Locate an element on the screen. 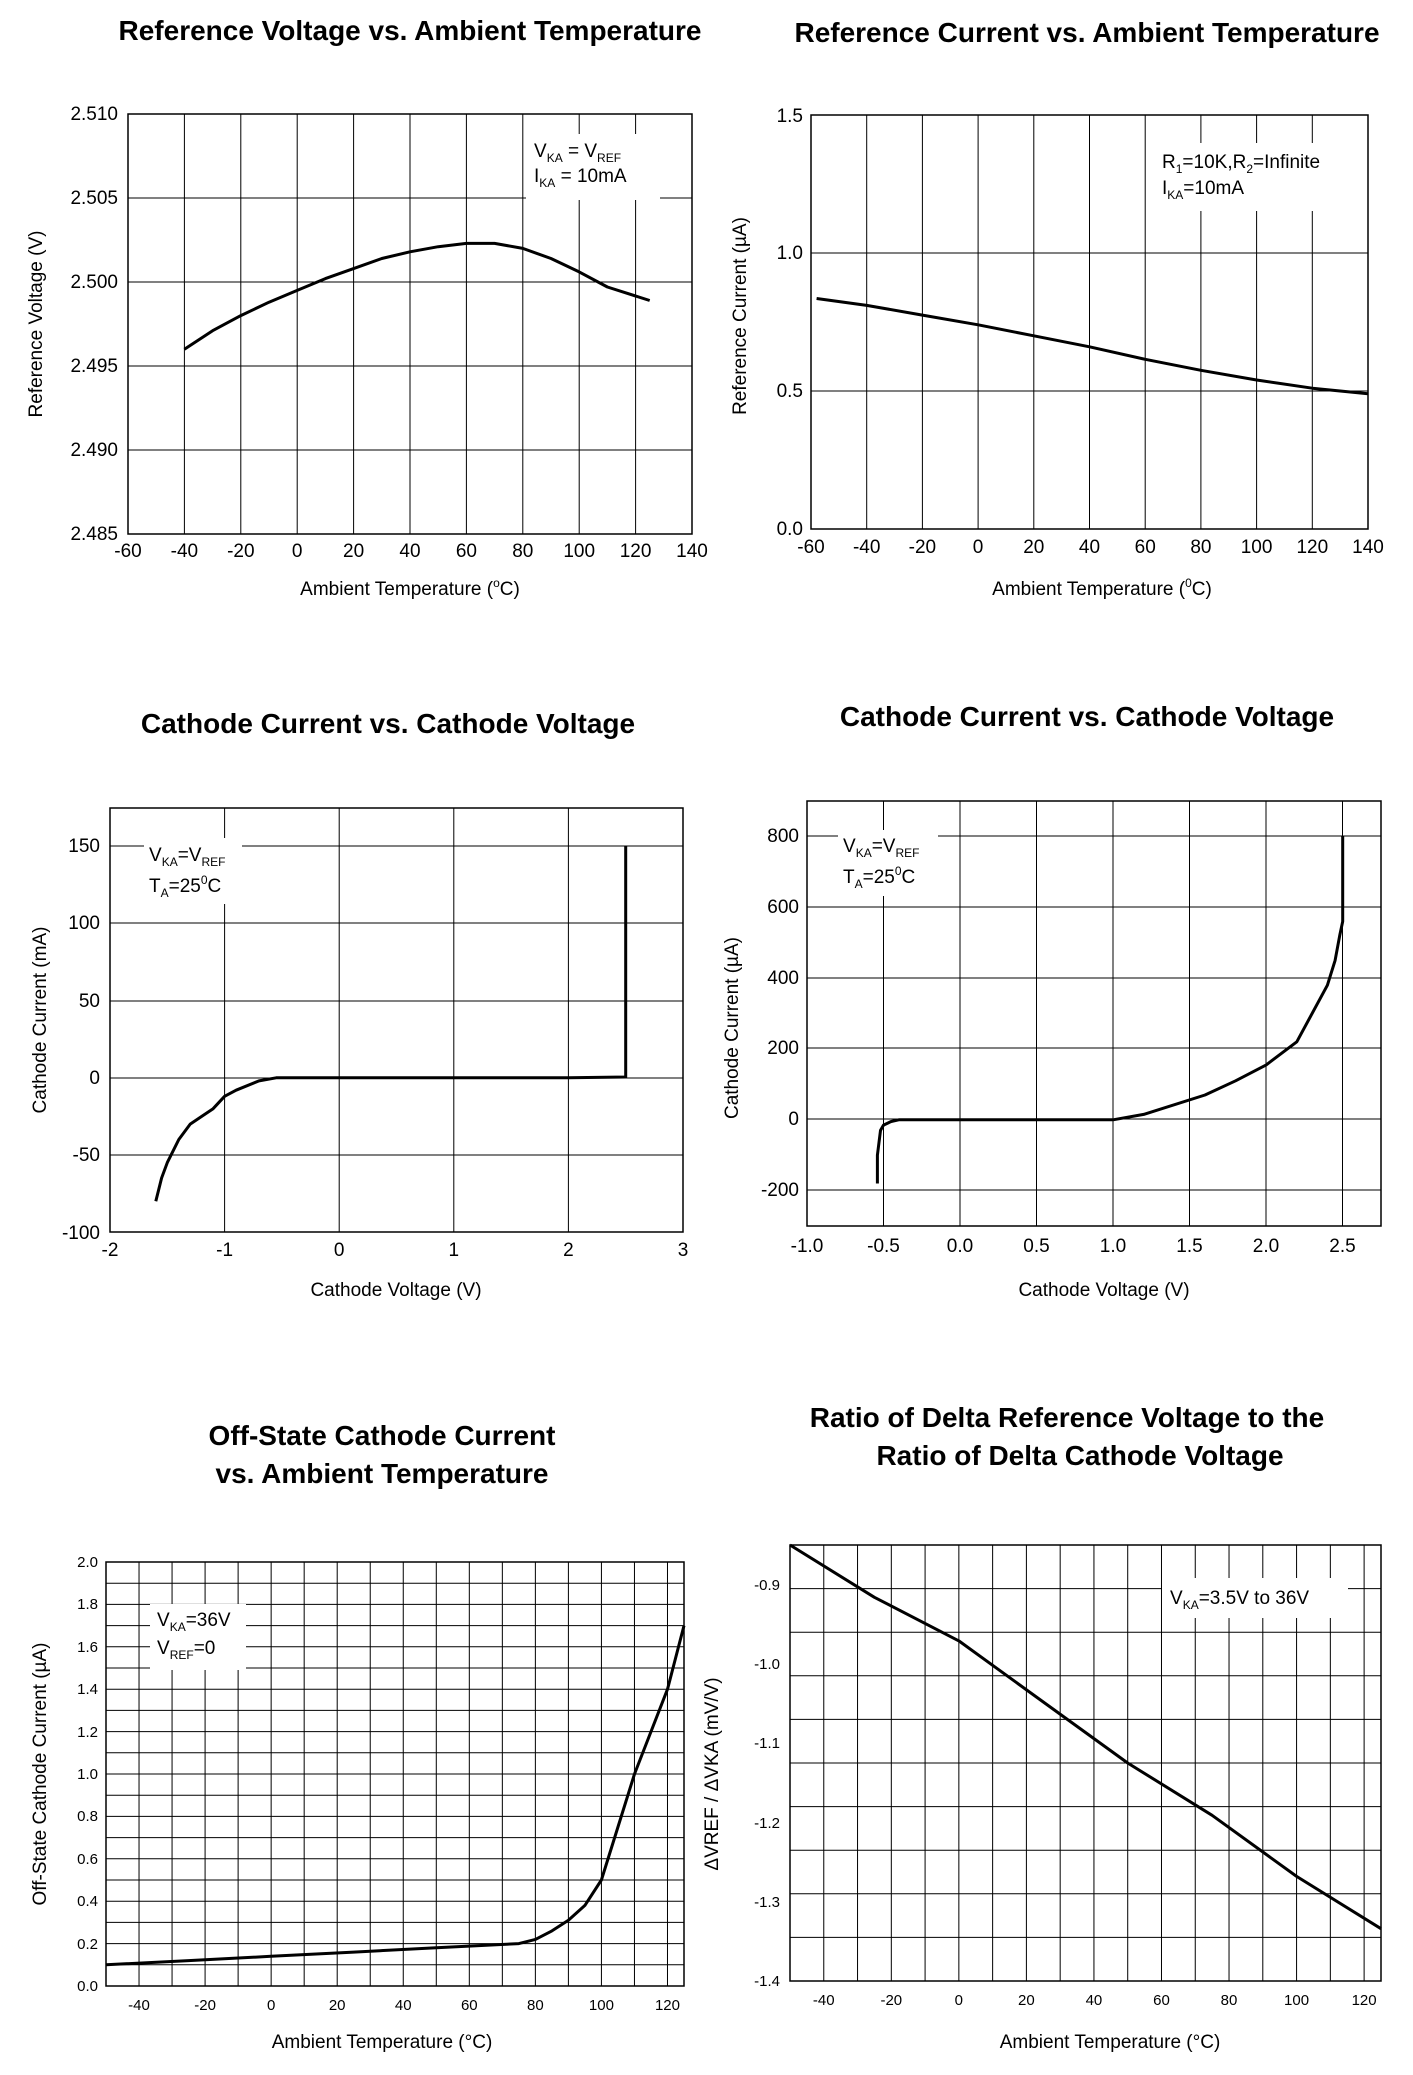 The height and width of the screenshot is (2075, 1413). chart3-plot-frame is located at coordinates (396, 1020).